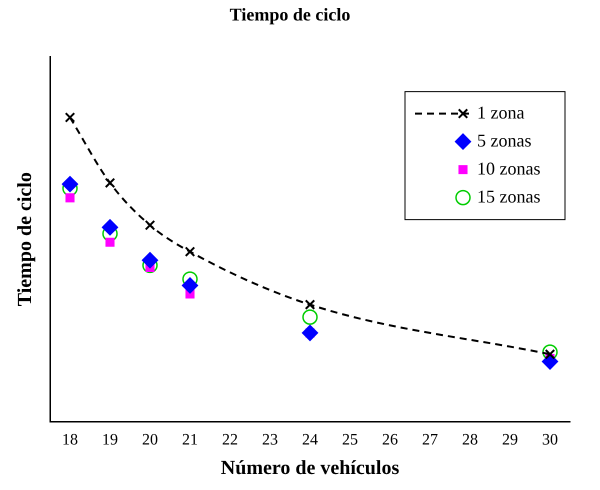 Image resolution: width=600 pixels, height=490 pixels. I want to click on x-tick-label: 21, so click(190, 440).